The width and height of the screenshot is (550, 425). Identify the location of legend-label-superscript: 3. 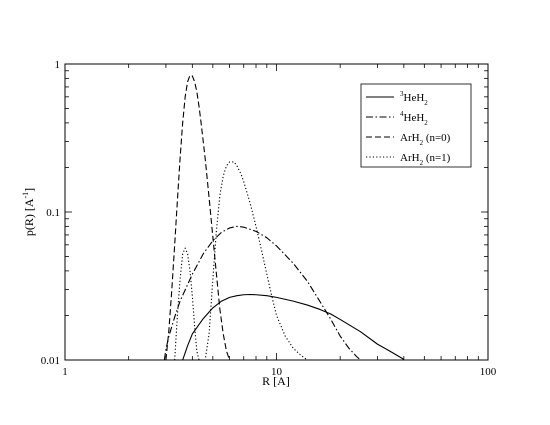
(402, 94).